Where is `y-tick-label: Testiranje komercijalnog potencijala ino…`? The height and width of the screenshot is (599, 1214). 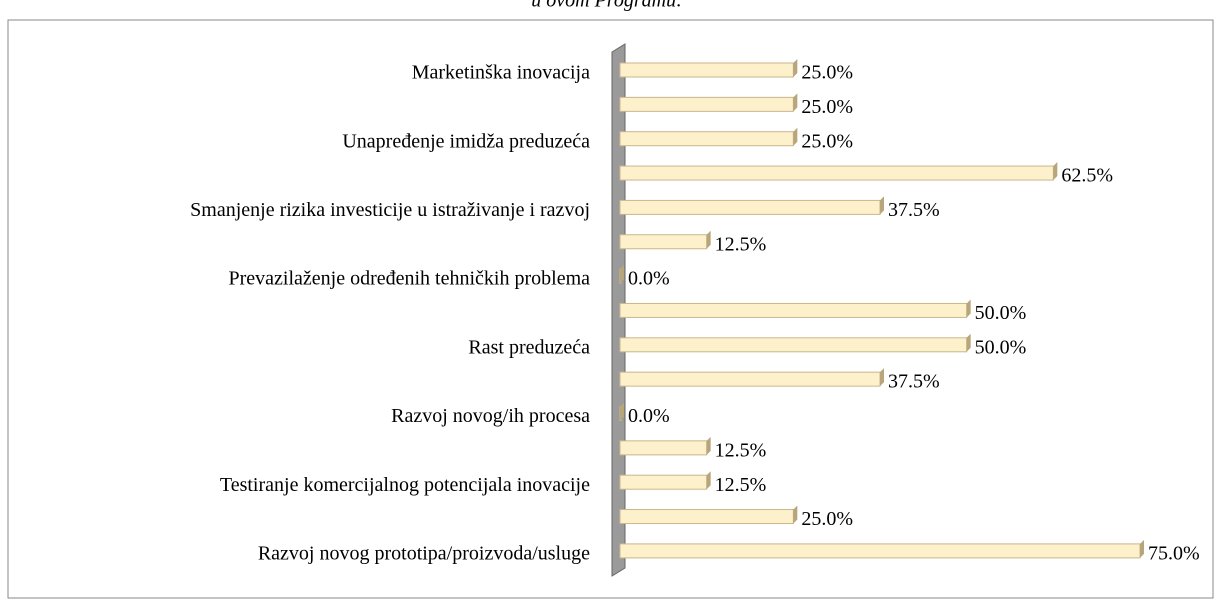
y-tick-label: Testiranje komercijalnog potencijala ino… is located at coordinates (405, 485).